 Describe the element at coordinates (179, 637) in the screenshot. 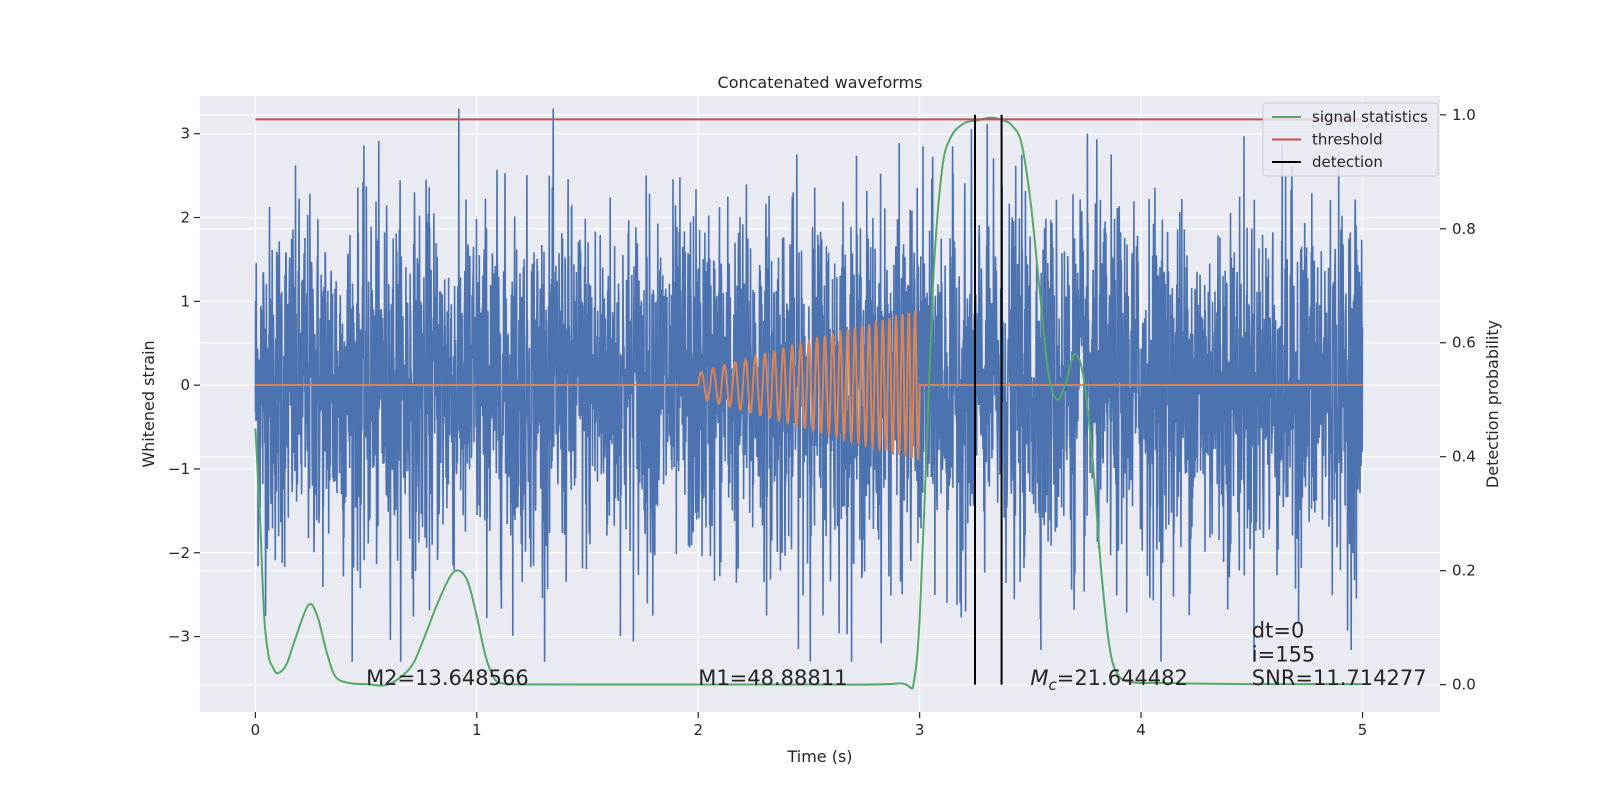

I see `y-tick-label-0: −3` at that location.